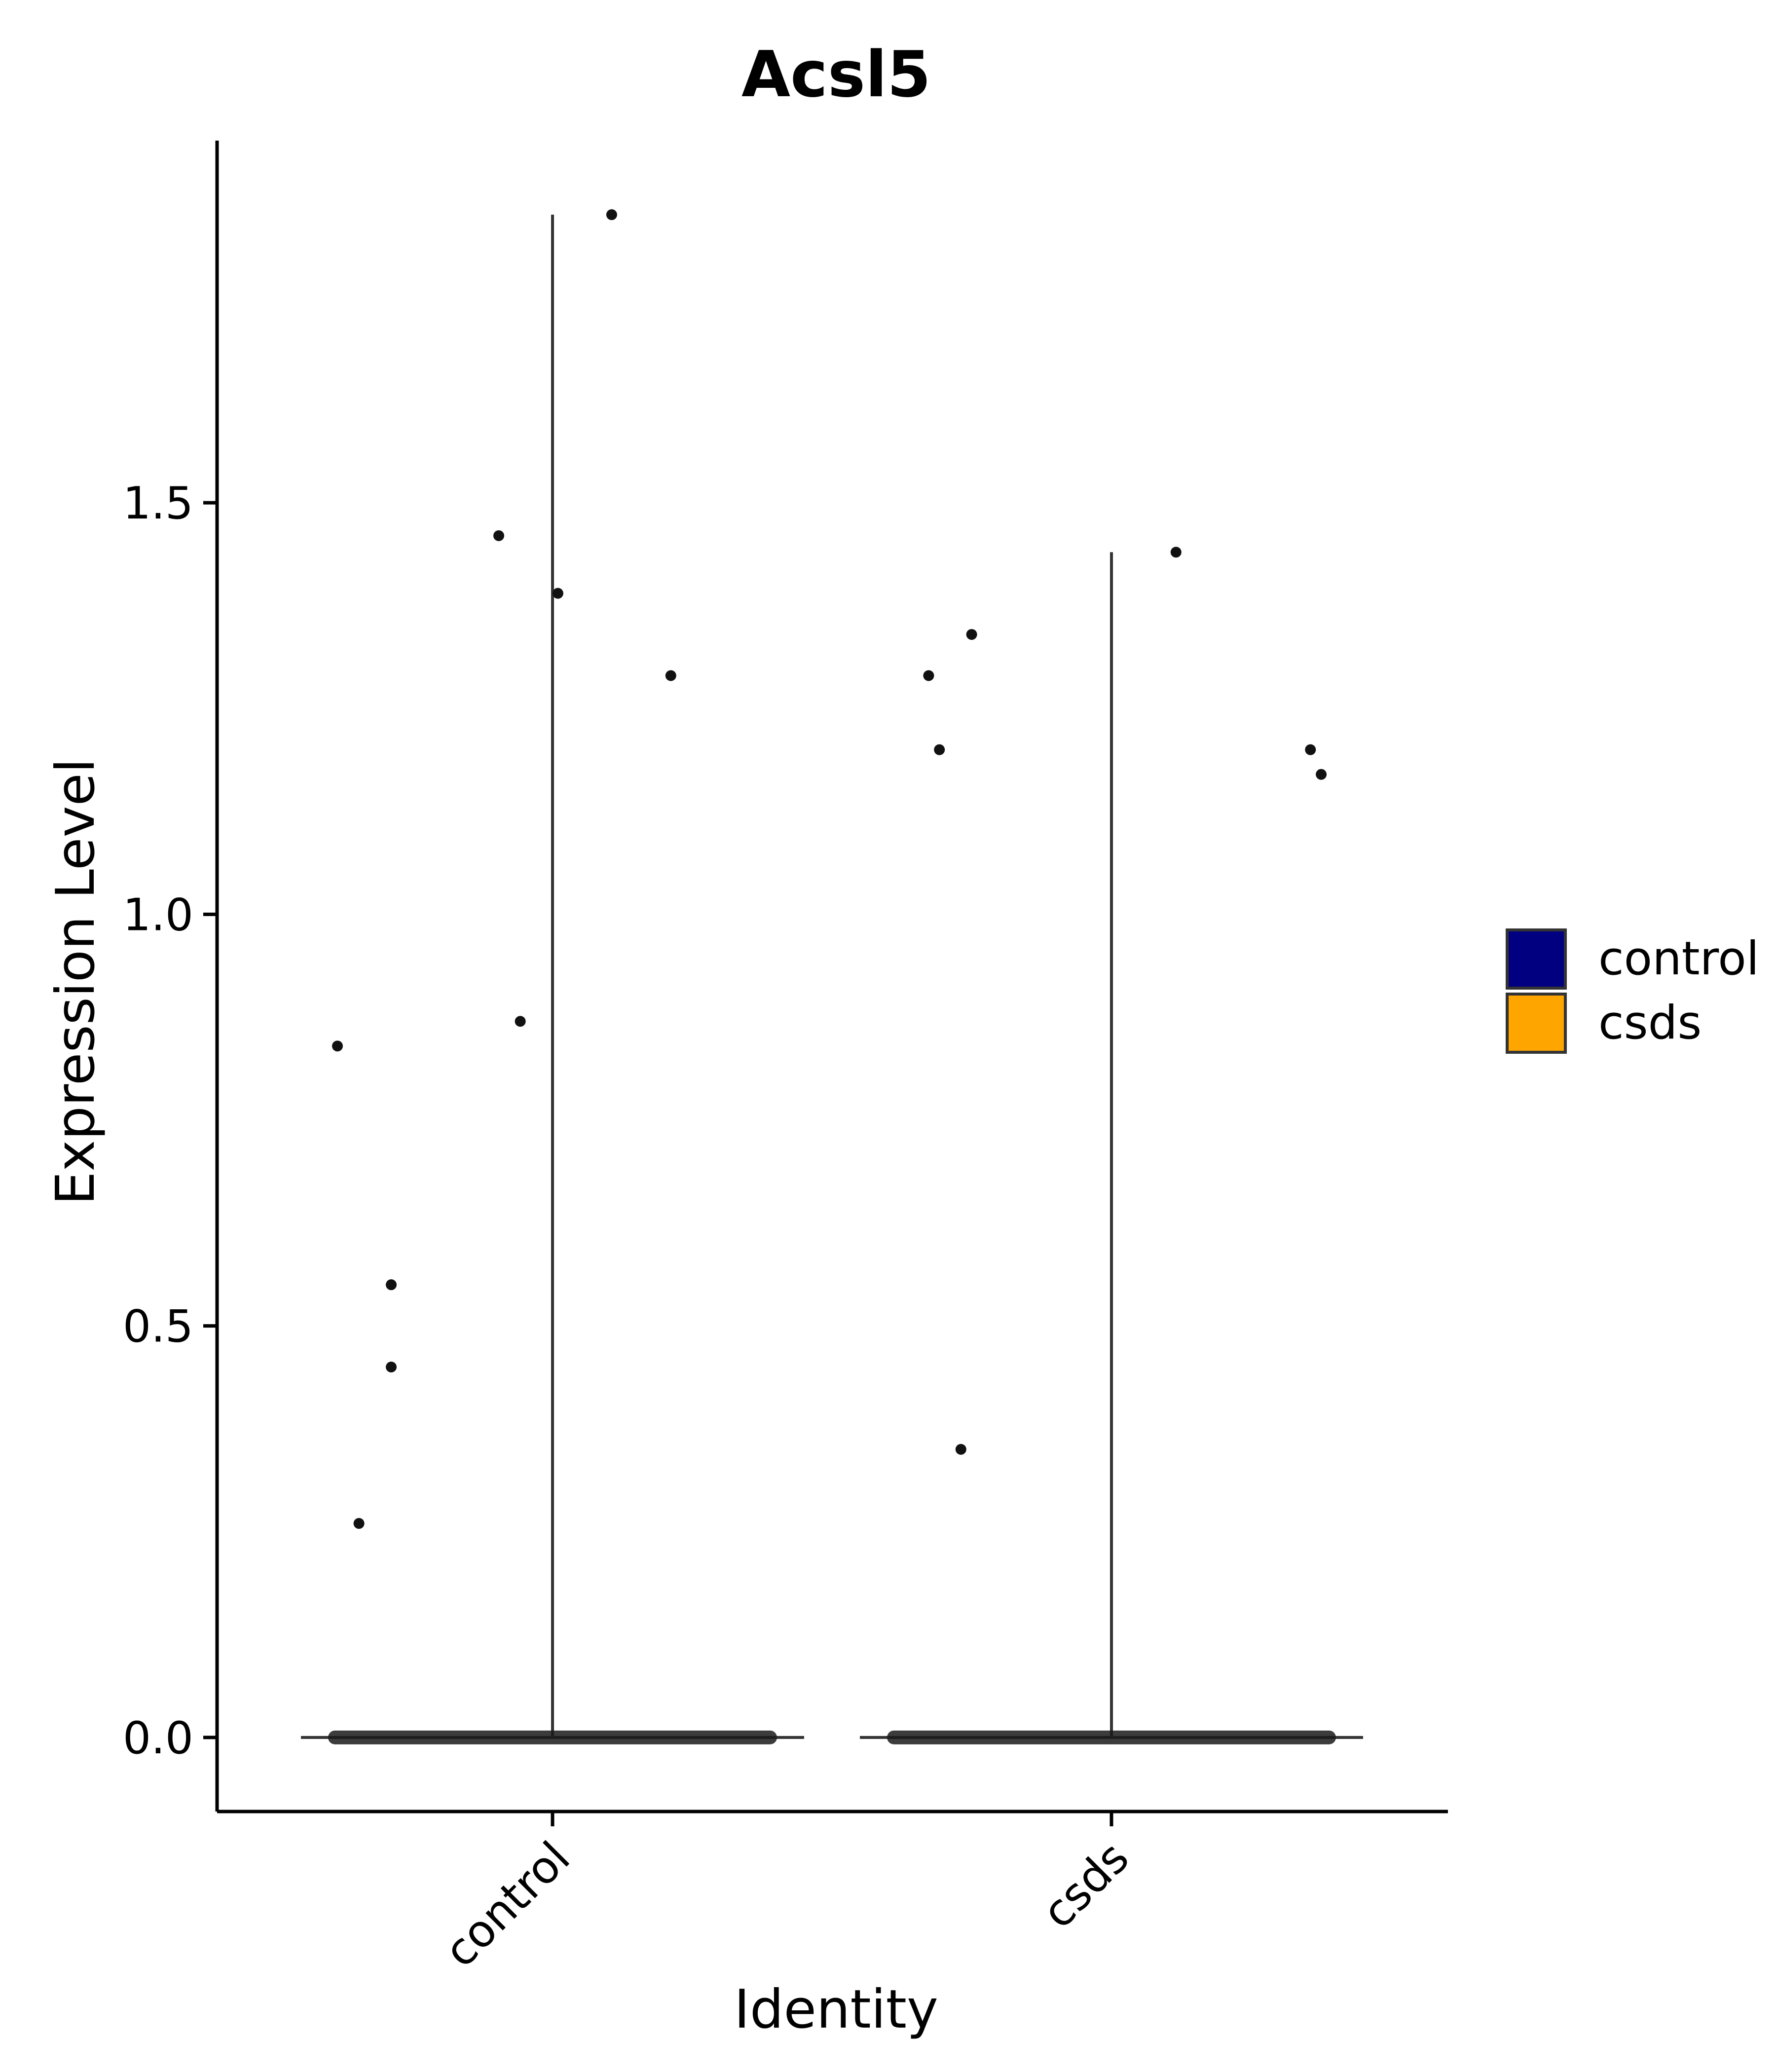 The image size is (1776, 2072). What do you see at coordinates (1632, 991) in the screenshot?
I see `legend: control csds` at bounding box center [1632, 991].